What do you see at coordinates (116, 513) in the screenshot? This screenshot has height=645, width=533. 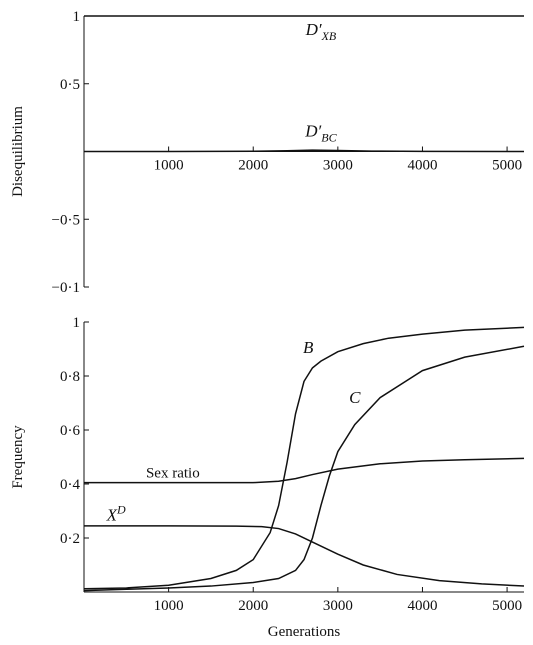 I see `series-label: XD` at bounding box center [116, 513].